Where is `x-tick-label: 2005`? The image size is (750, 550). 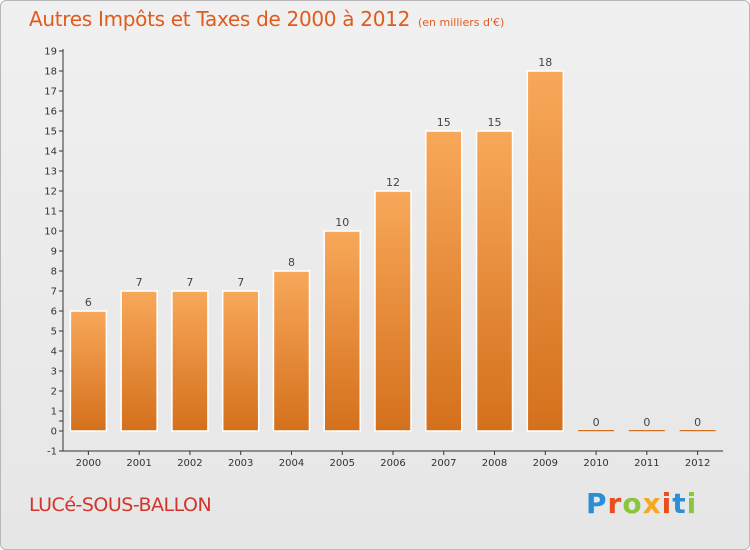 x-tick-label: 2005 is located at coordinates (342, 463).